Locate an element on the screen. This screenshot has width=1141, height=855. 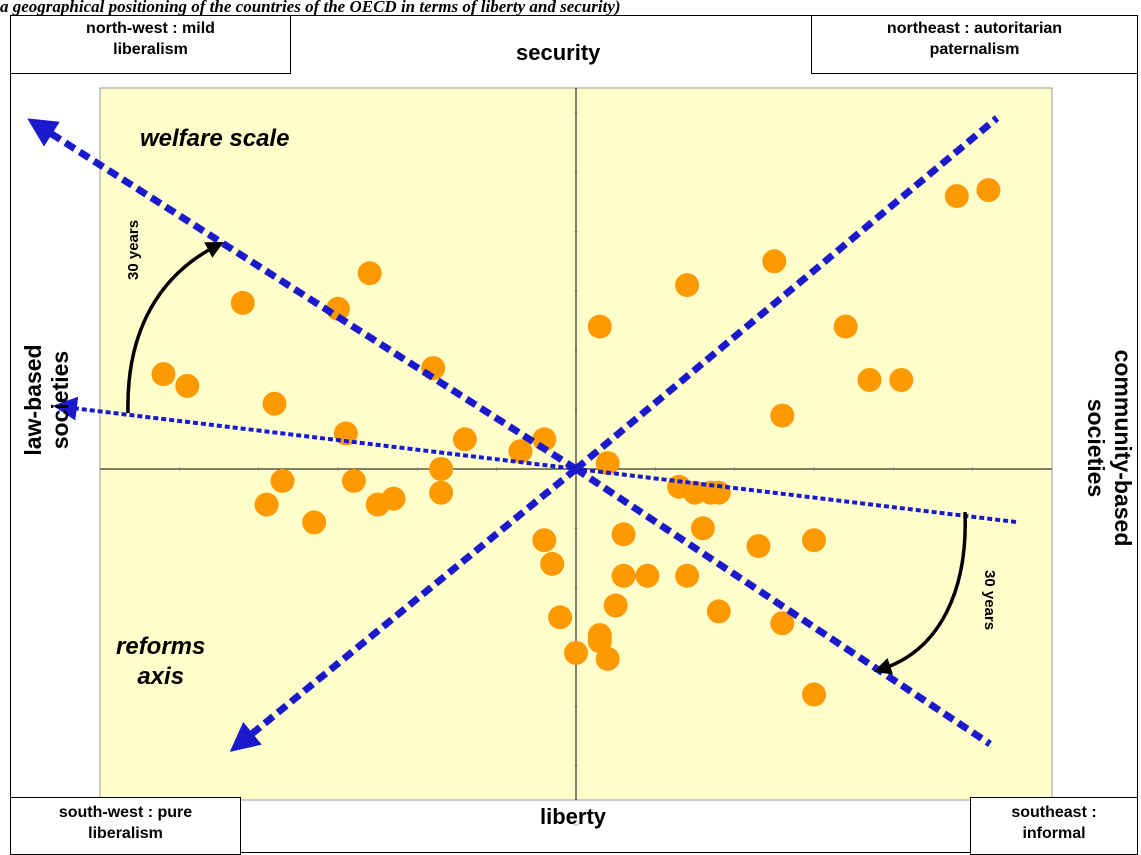
thirty-years-label-left: 30 years is located at coordinates (133, 249).